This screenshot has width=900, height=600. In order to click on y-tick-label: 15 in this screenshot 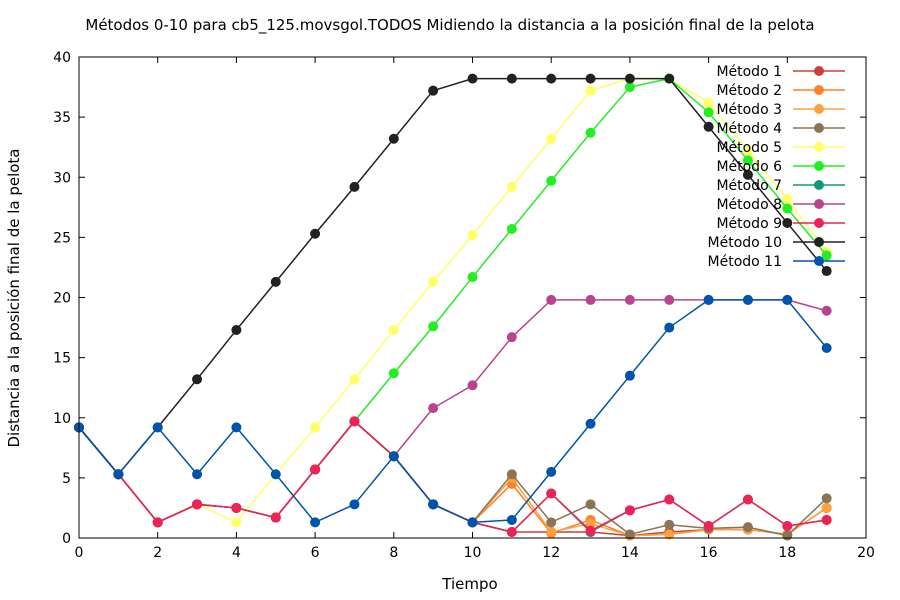, I will do `click(62, 359)`.